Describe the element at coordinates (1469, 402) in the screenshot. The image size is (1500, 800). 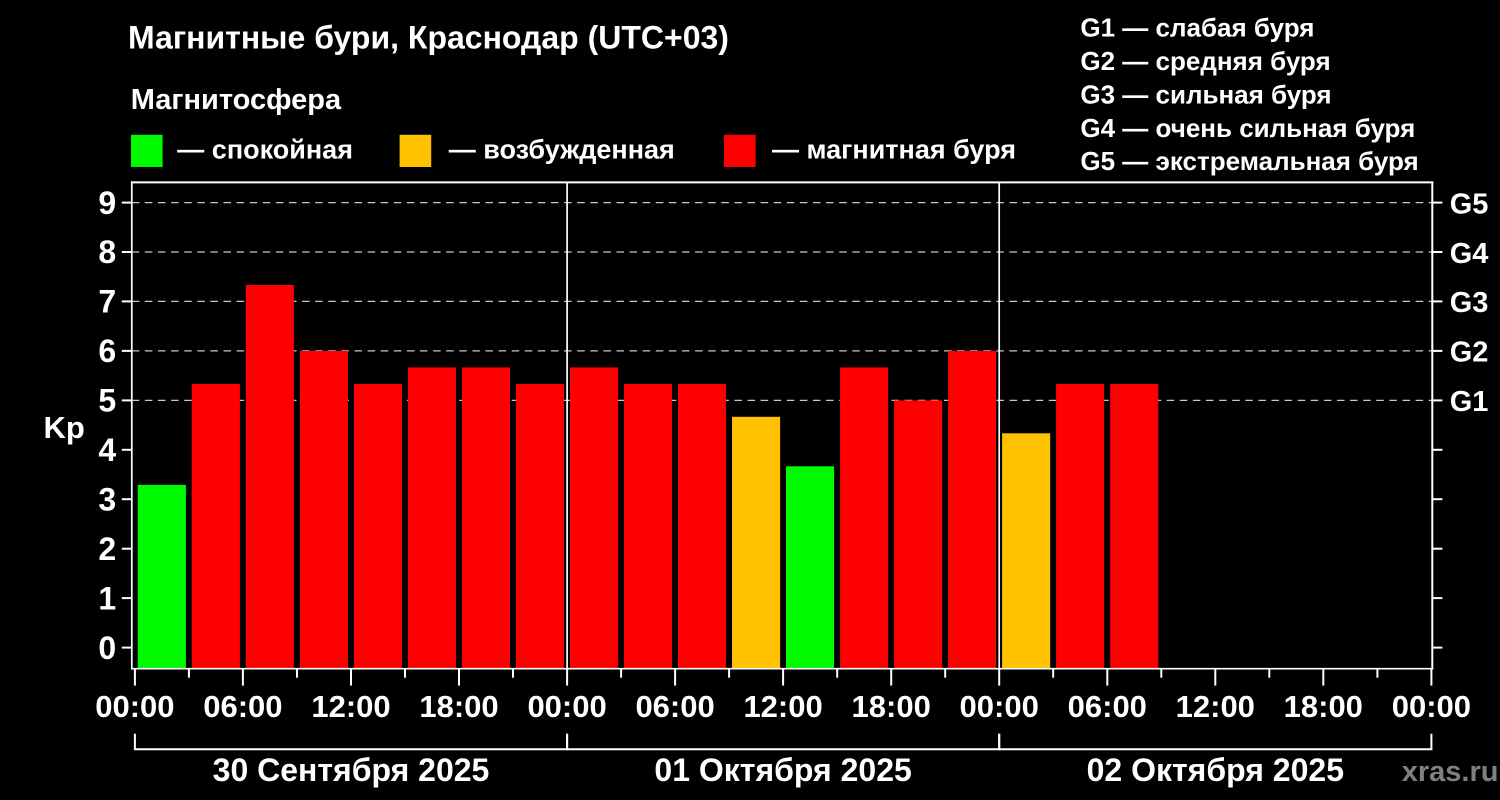
I see `svg-text: G1` at that location.